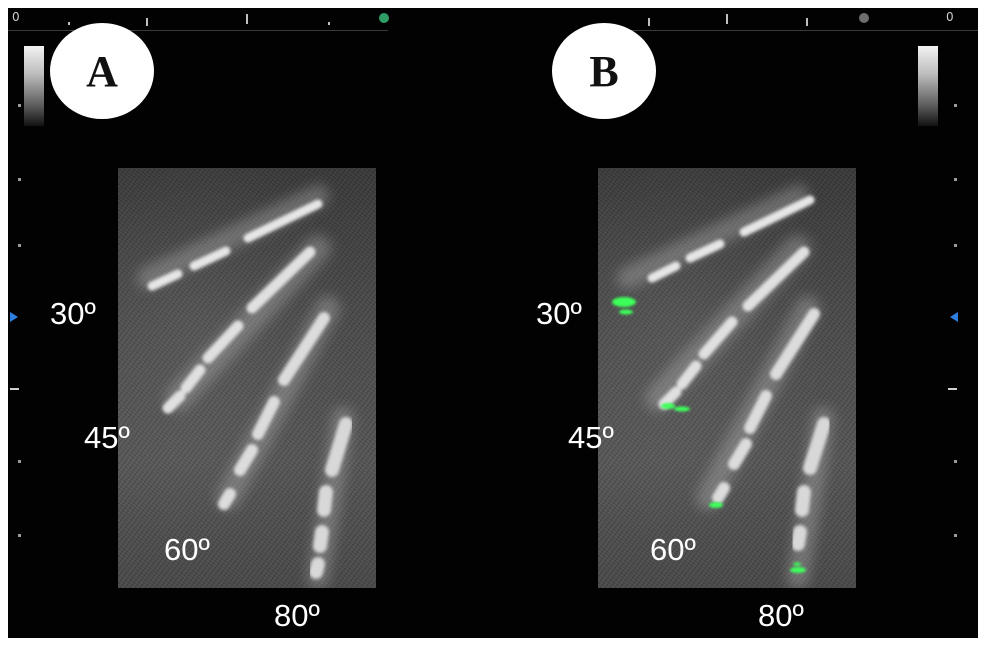  Describe the element at coordinates (559, 313) in the screenshot. I see `angle-label-30-b: 30º` at that location.